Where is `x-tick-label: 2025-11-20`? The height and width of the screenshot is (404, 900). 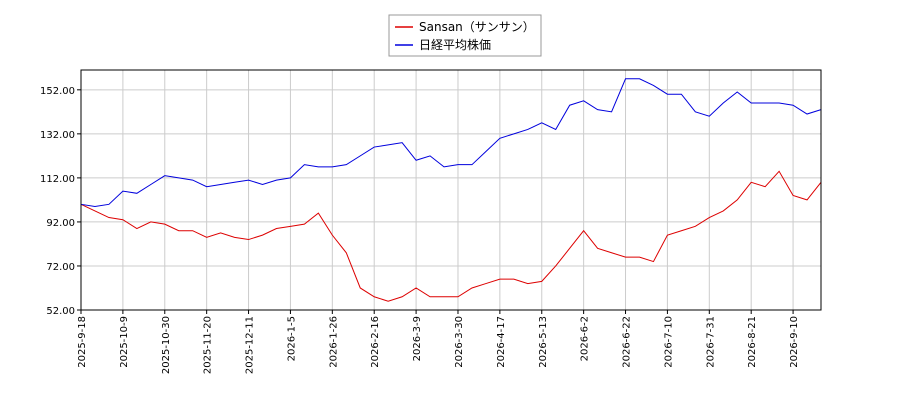 x-tick-label: 2025-11-20 is located at coordinates (208, 345).